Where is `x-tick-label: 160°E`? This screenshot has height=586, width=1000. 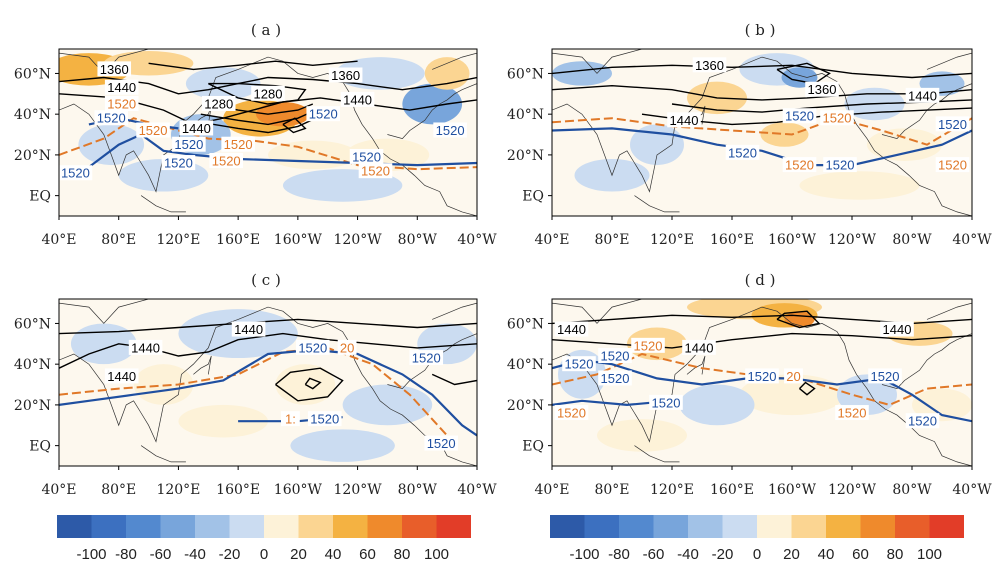 x-tick-label: 160°E is located at coordinates (732, 490).